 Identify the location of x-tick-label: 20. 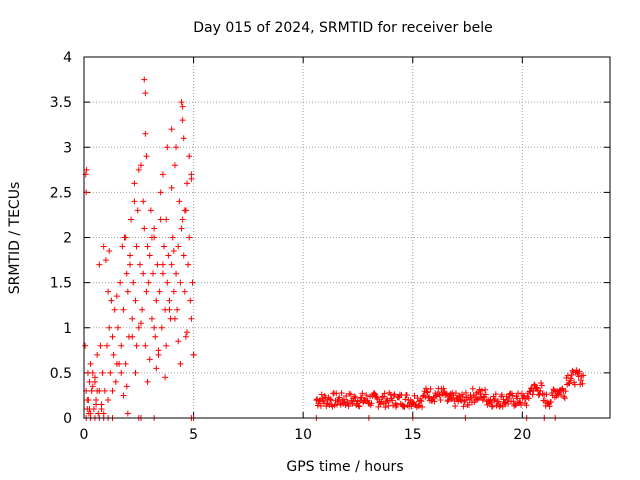
(522, 435).